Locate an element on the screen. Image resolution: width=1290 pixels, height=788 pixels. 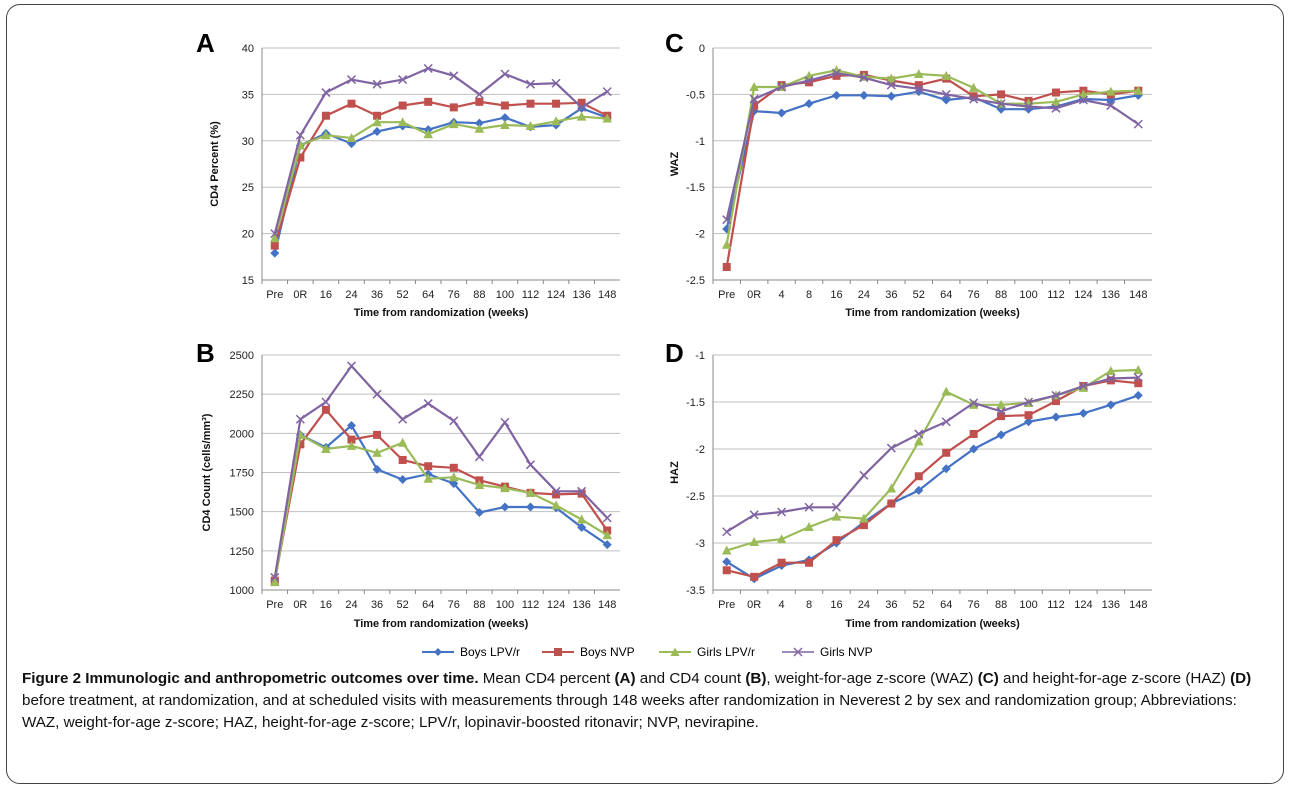
caption-text-1: Mean CD4 percent is located at coordinates (546, 678).